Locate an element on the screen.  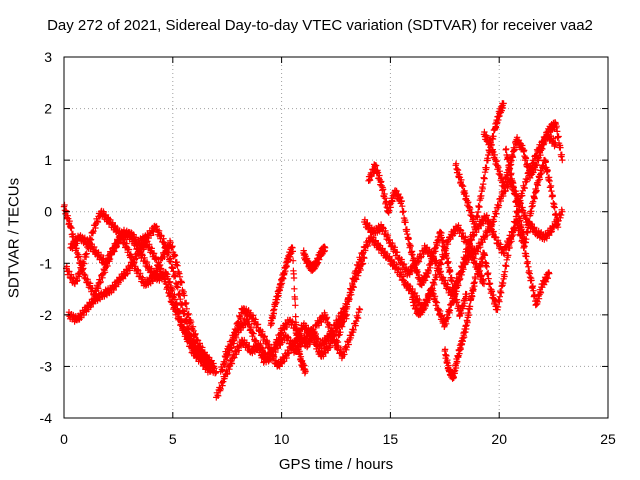
y-tick-label: 0 is located at coordinates (48, 212).